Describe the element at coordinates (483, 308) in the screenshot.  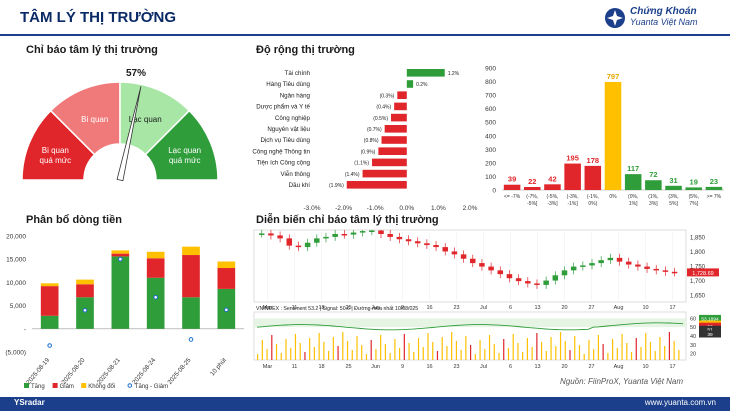
I see `history-x-tick-top: Jul` at that location.